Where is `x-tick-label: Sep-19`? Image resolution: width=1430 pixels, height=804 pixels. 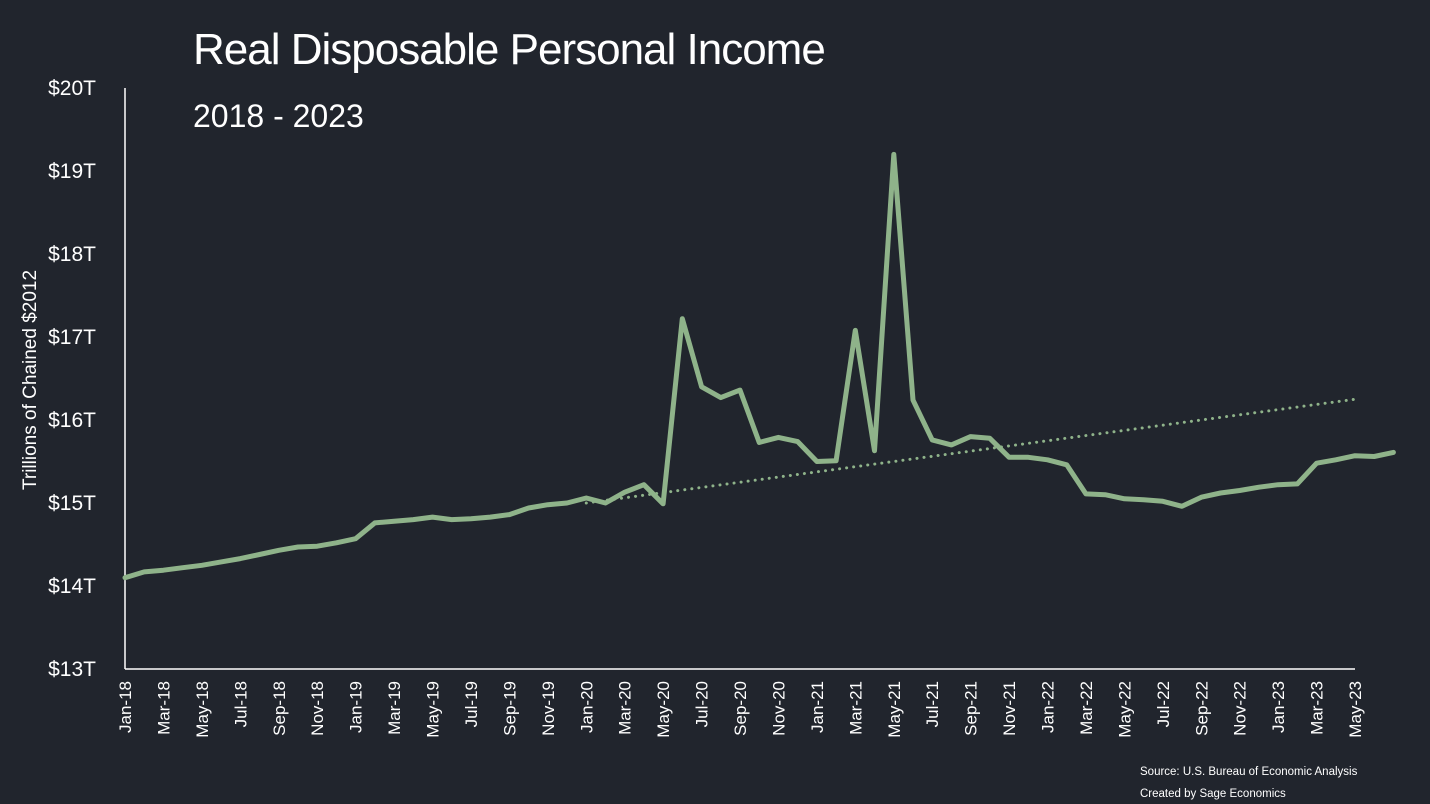
x-tick-label: Sep-19 is located at coordinates (509, 708).